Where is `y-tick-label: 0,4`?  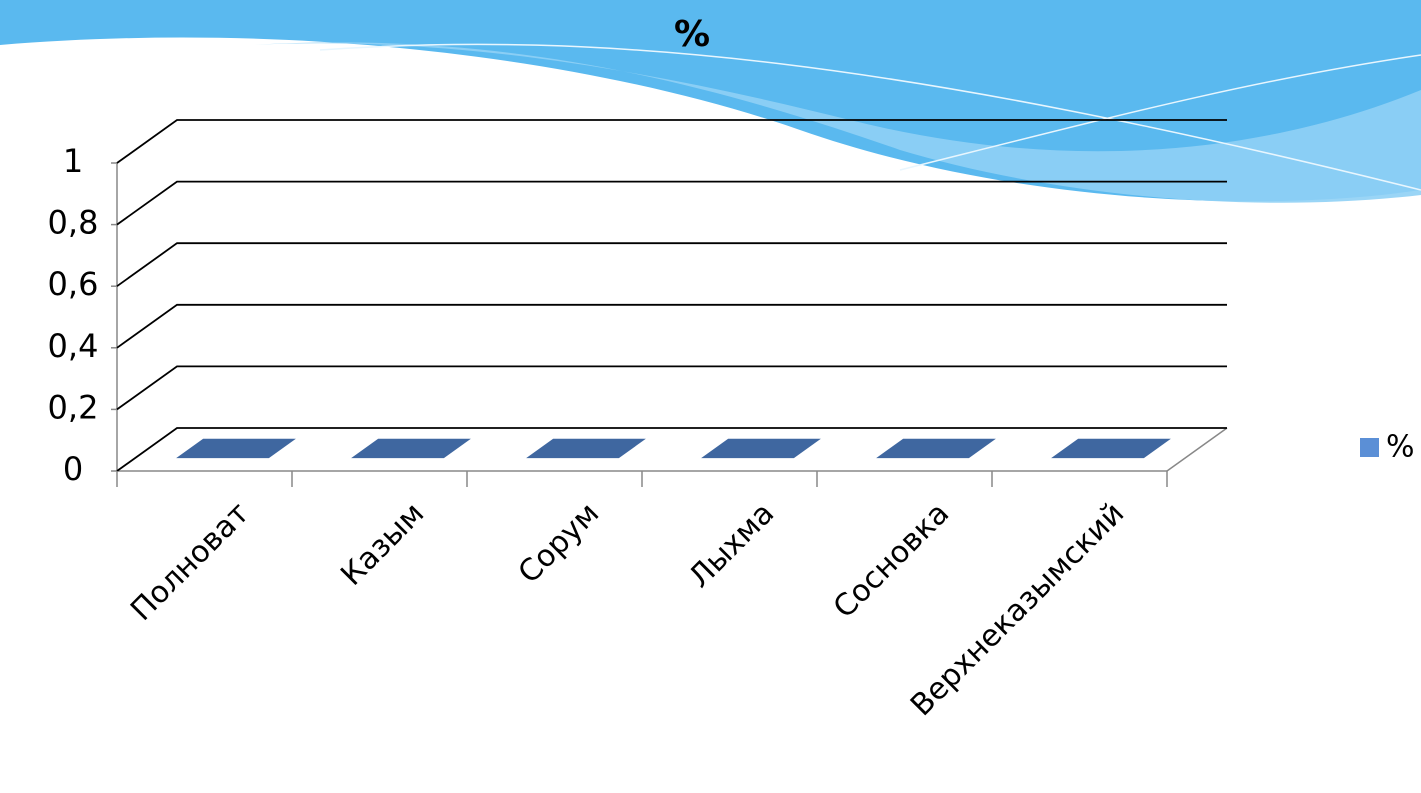 y-tick-label: 0,4 is located at coordinates (73, 346).